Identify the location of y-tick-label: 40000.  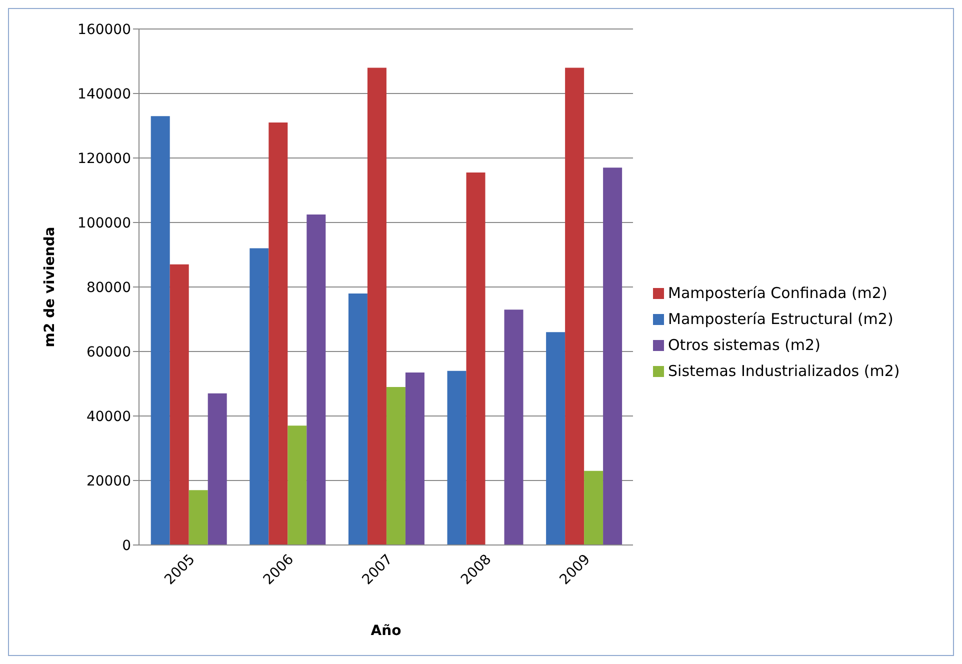
(108, 416).